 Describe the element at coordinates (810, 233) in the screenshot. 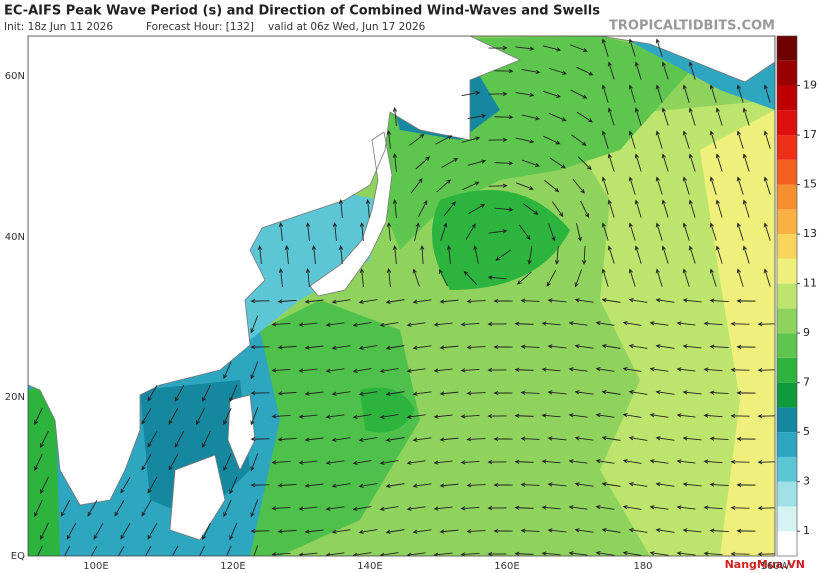

I see `colorbar-label: 13` at that location.